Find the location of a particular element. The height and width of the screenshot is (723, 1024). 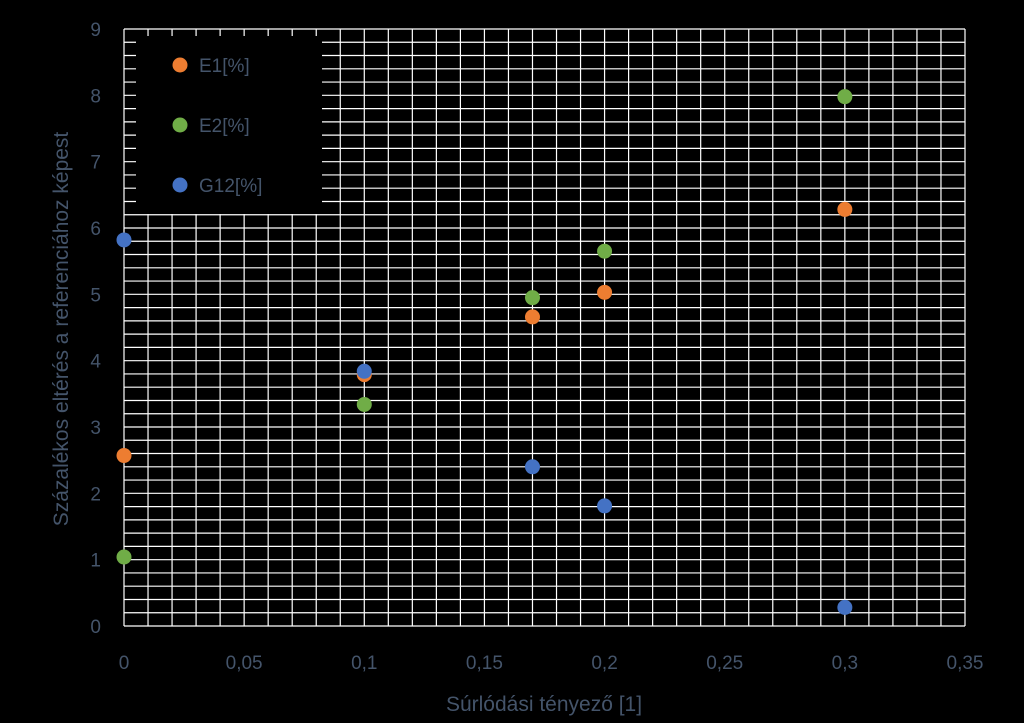

legend-label: G12[%] is located at coordinates (230, 186).